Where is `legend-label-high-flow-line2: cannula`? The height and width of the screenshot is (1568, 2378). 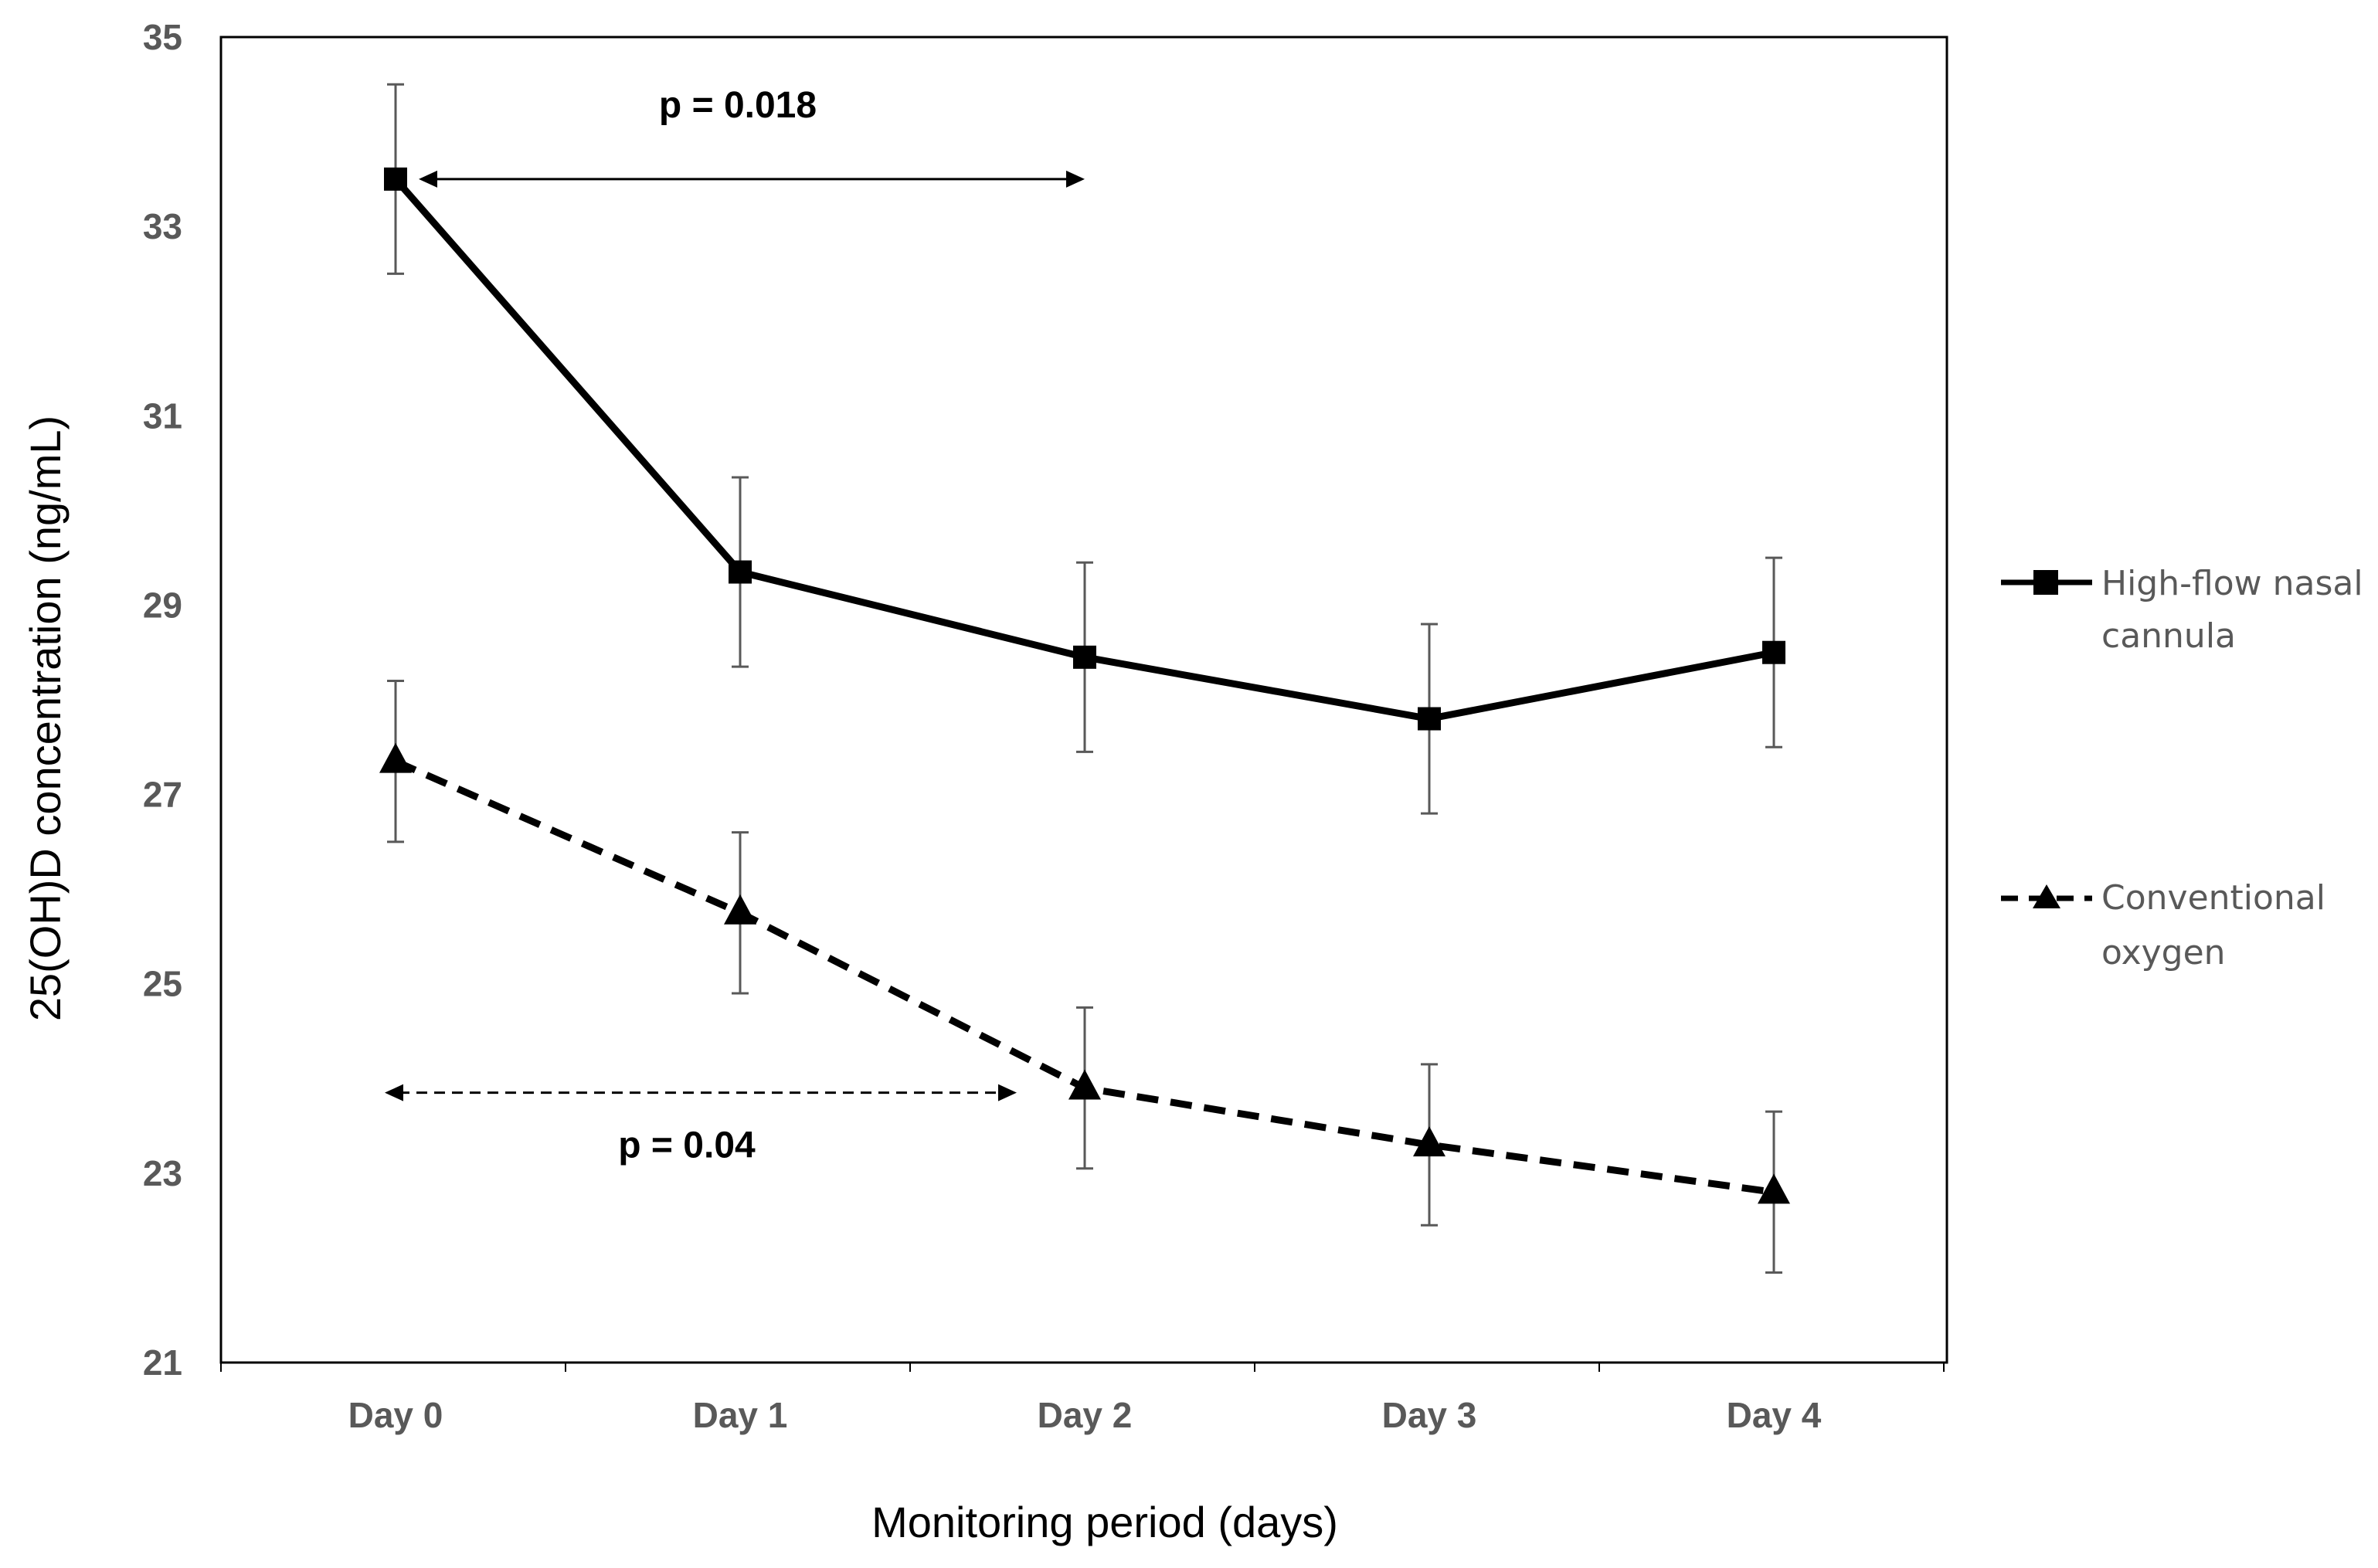 legend-label-high-flow-line2: cannula is located at coordinates (2168, 636).